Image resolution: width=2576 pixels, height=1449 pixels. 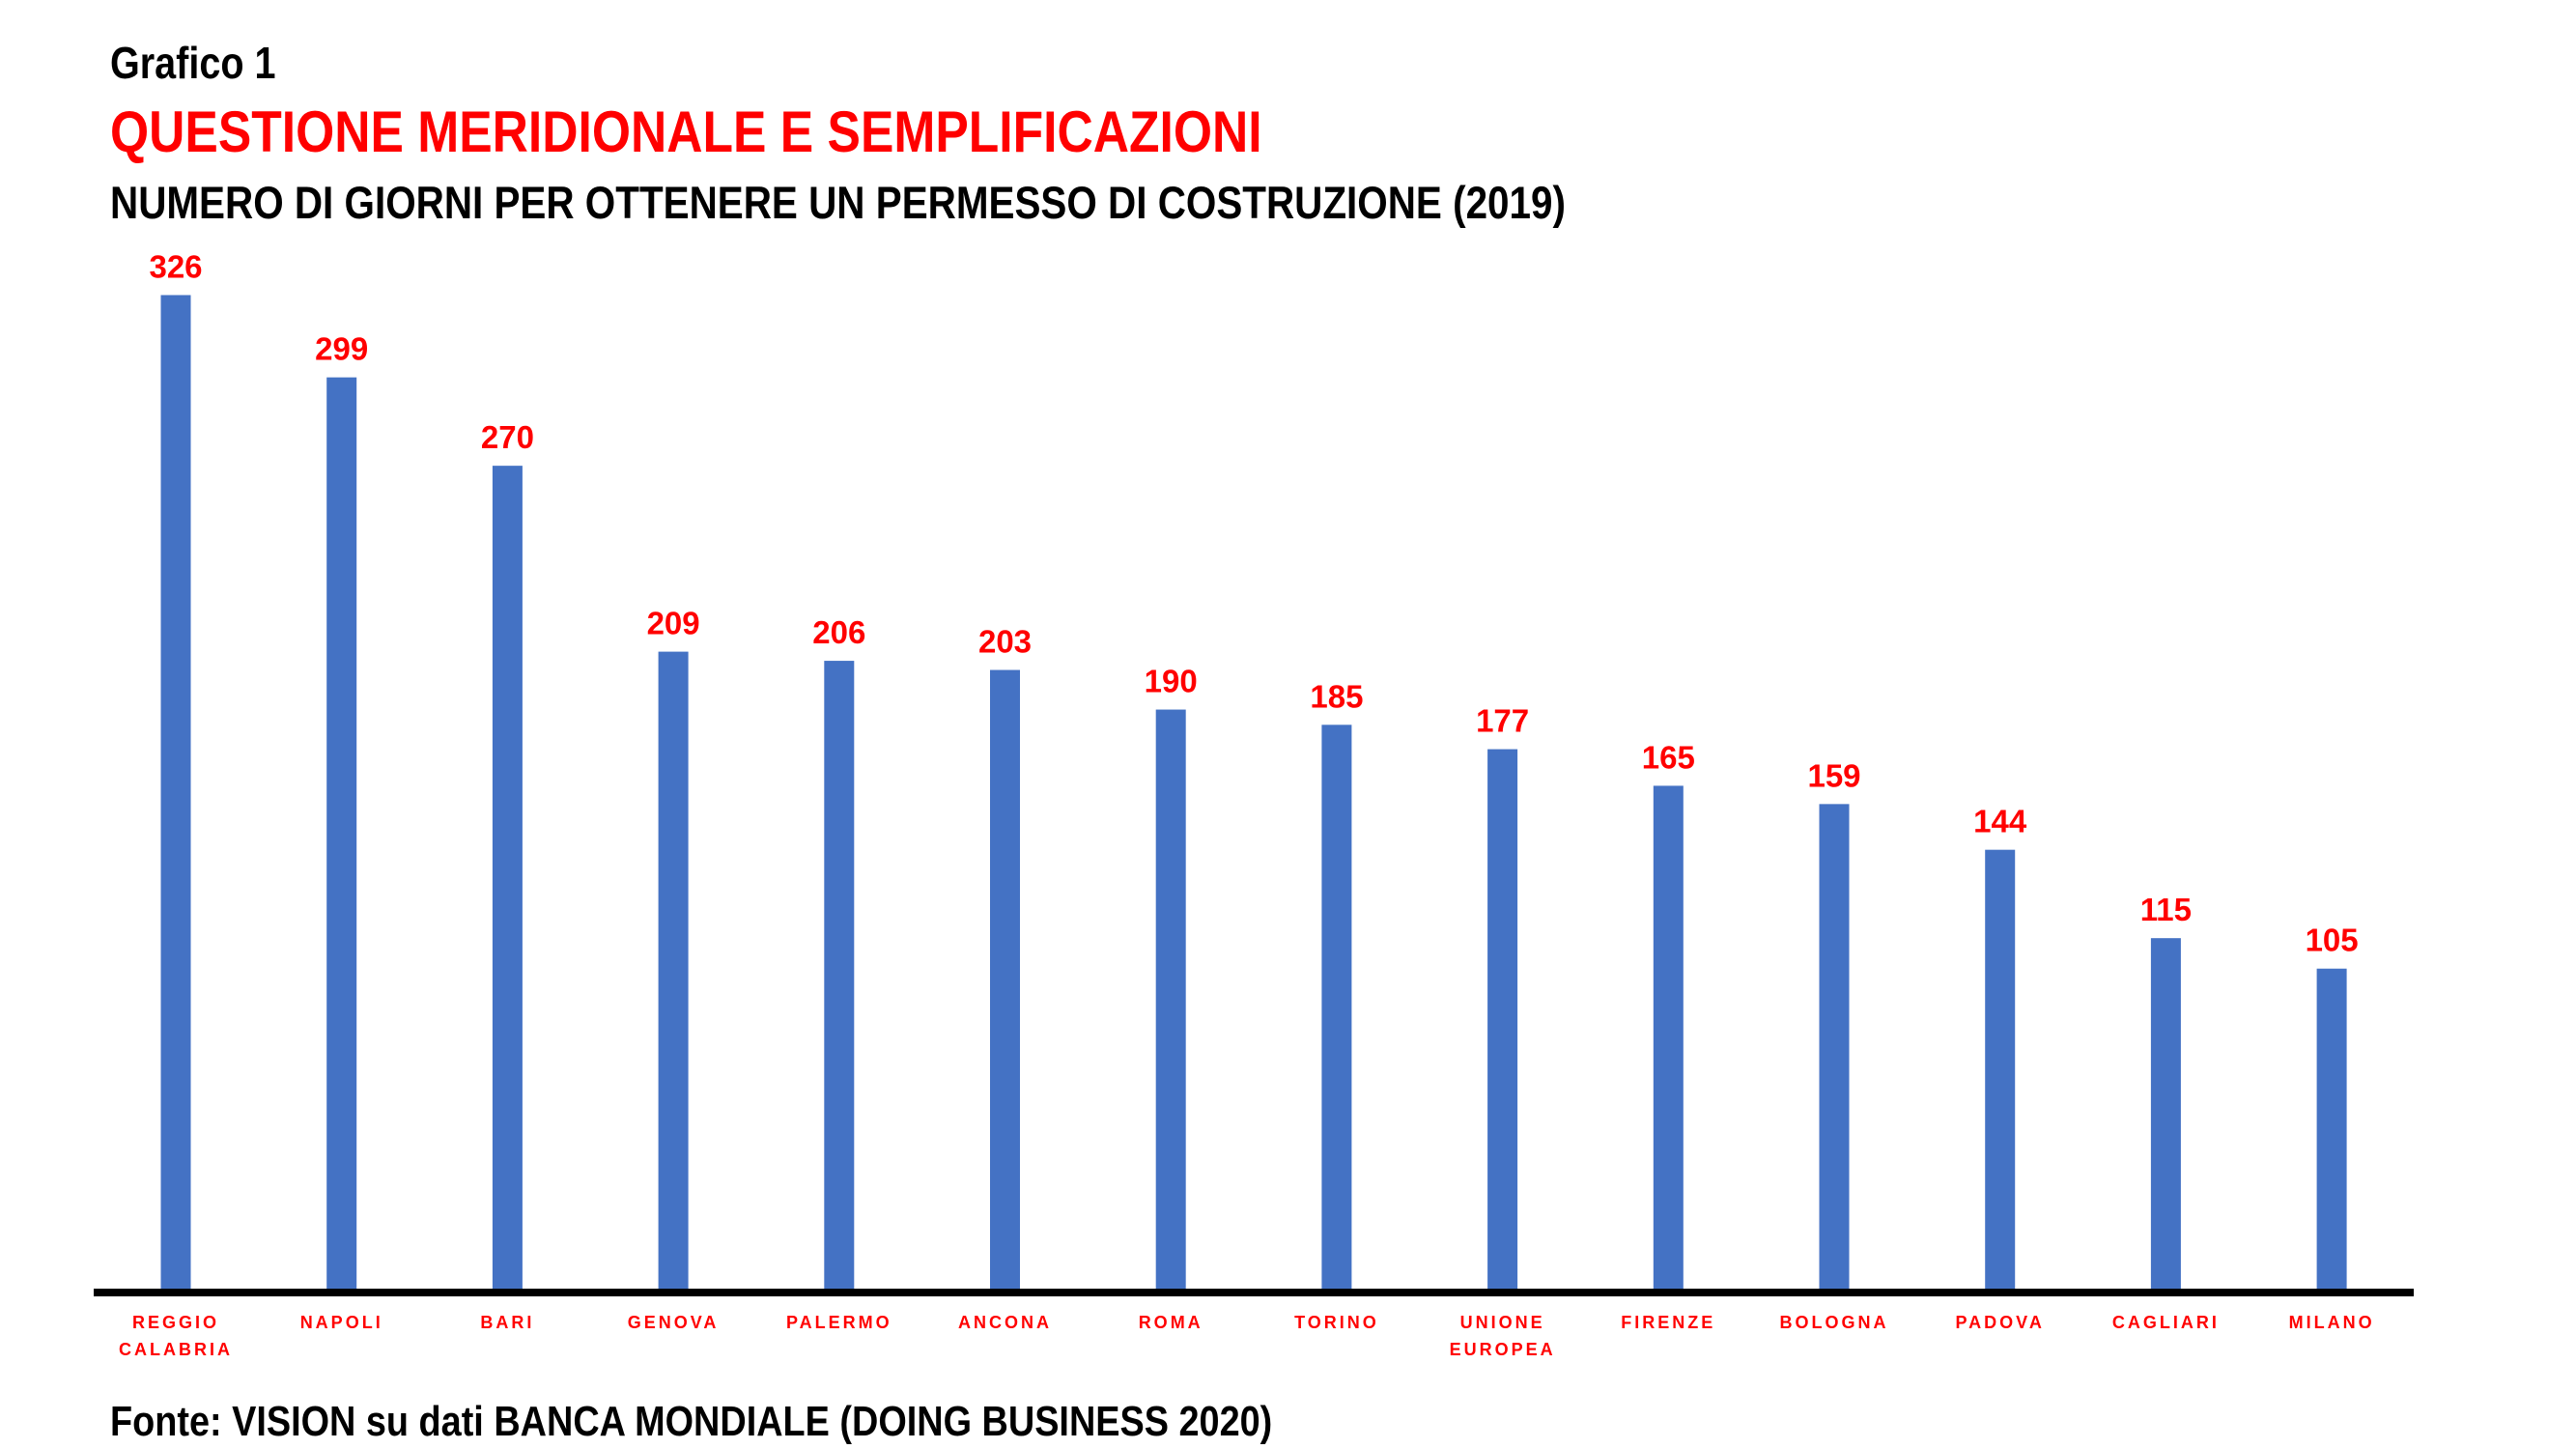 What do you see at coordinates (1668, 757) in the screenshot?
I see `data-label: 165` at bounding box center [1668, 757].